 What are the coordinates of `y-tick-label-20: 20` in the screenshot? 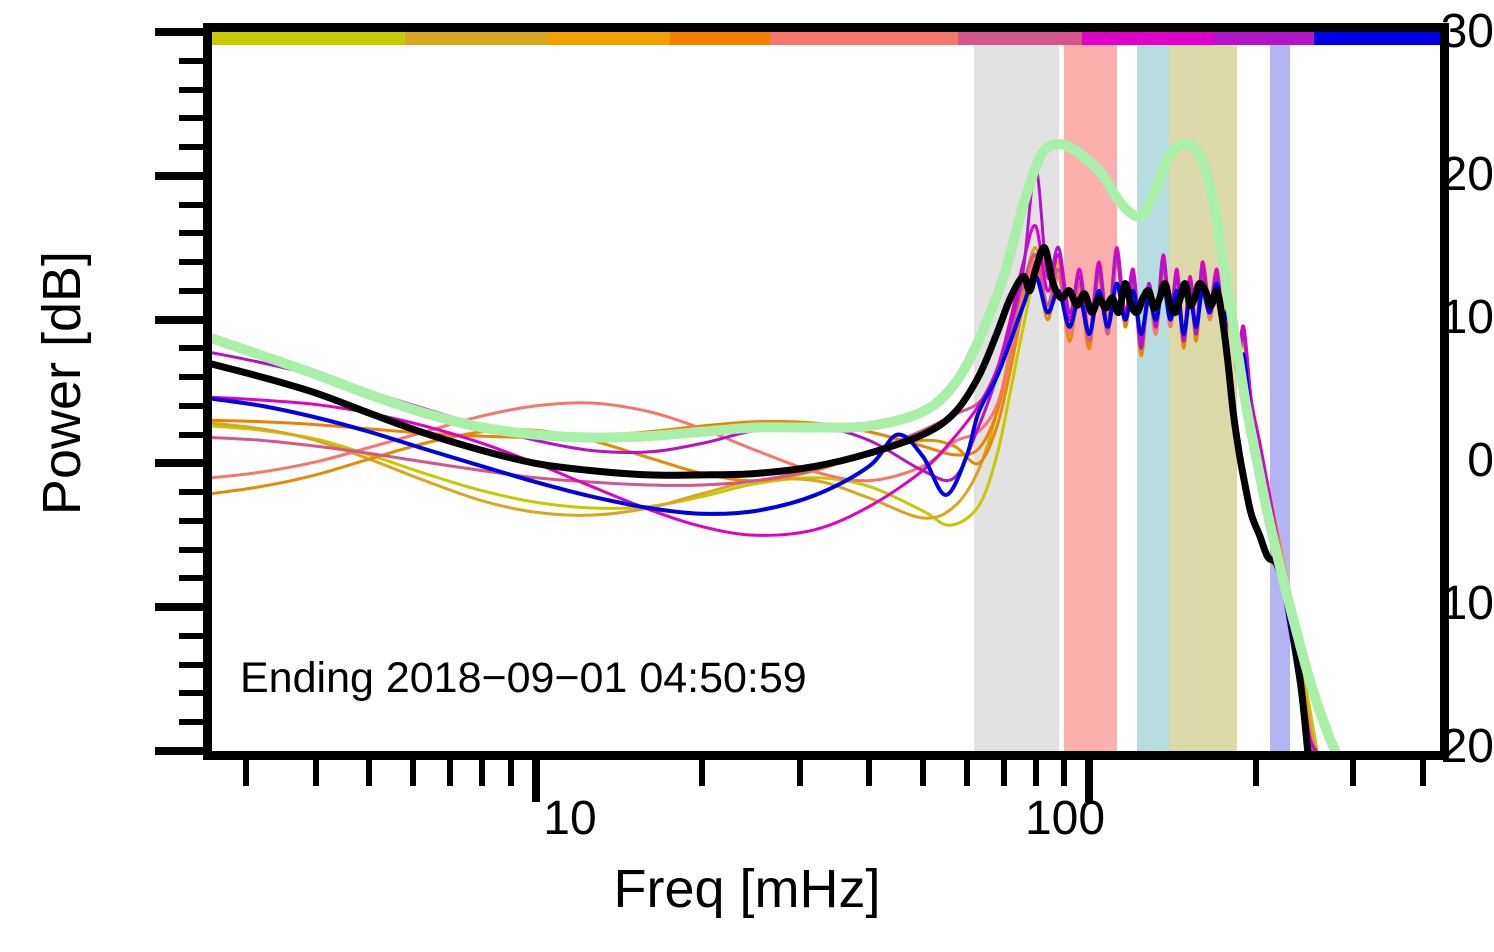 It's located at (1467, 174).